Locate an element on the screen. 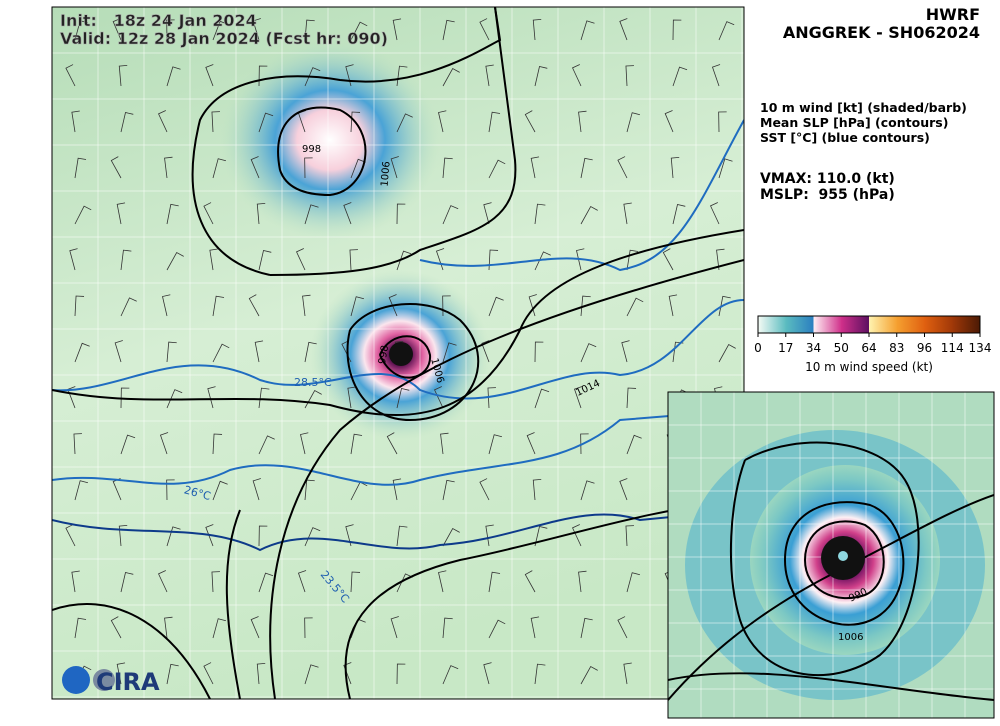 This screenshot has height=726, width=1000. storm-center is located at coordinates (401, 354).